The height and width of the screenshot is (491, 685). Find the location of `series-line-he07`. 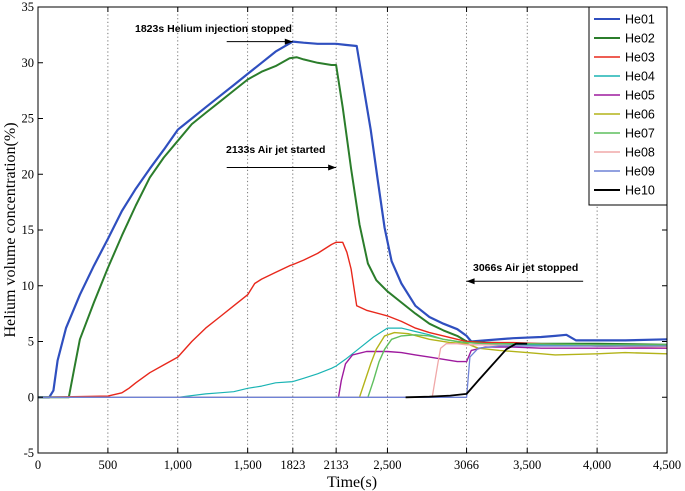

series-line-he07 is located at coordinates (352, 366).